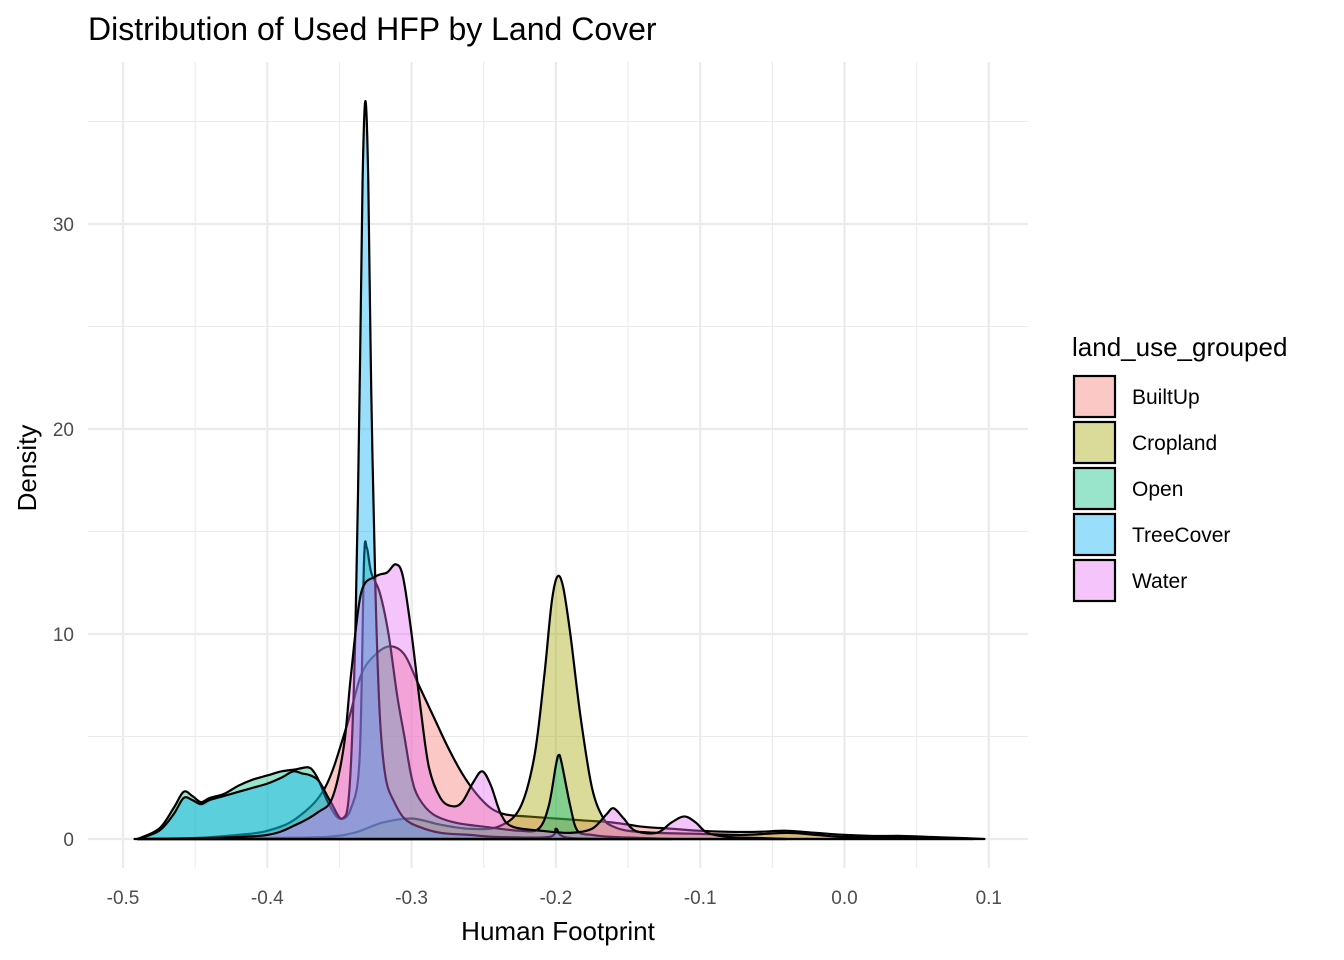 The width and height of the screenshot is (1344, 960). I want to click on density-area-water, so click(462, 702).